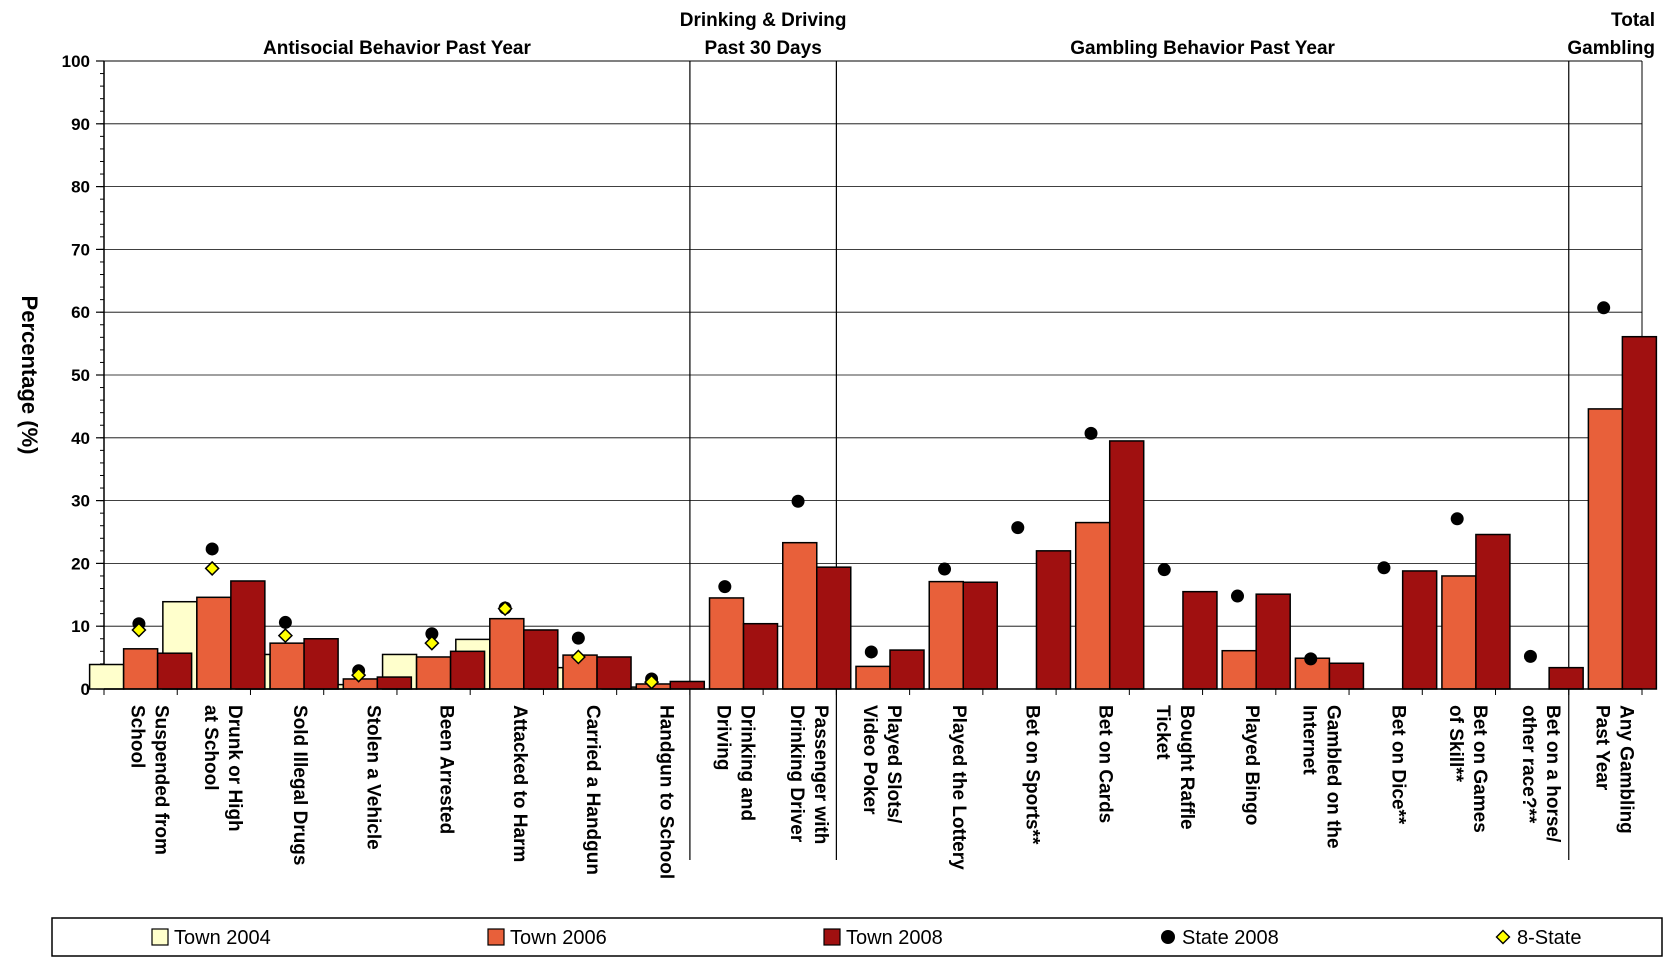  I want to click on section-title: Antisocial Behavior Past Year, so click(397, 48).